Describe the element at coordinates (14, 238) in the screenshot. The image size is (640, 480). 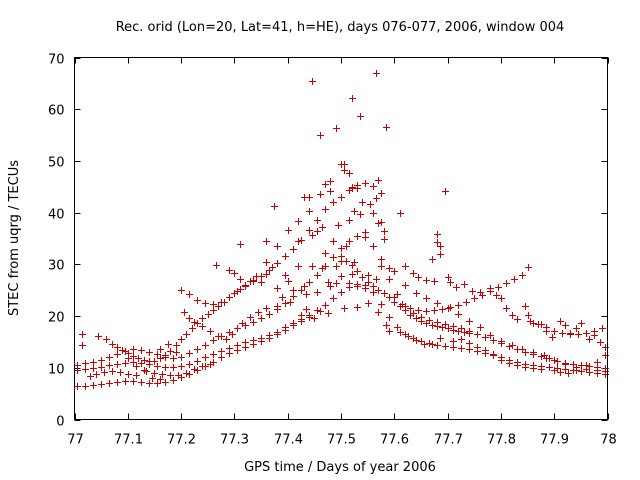
I see `y-axis-label: STEC from uqrg / TECUs` at that location.